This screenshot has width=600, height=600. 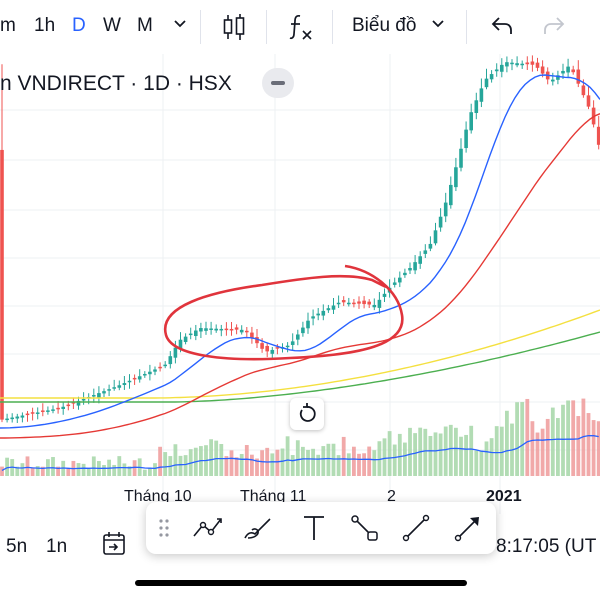 What do you see at coordinates (546, 546) in the screenshot?
I see `clock-label: 8:17:05 (UT` at bounding box center [546, 546].